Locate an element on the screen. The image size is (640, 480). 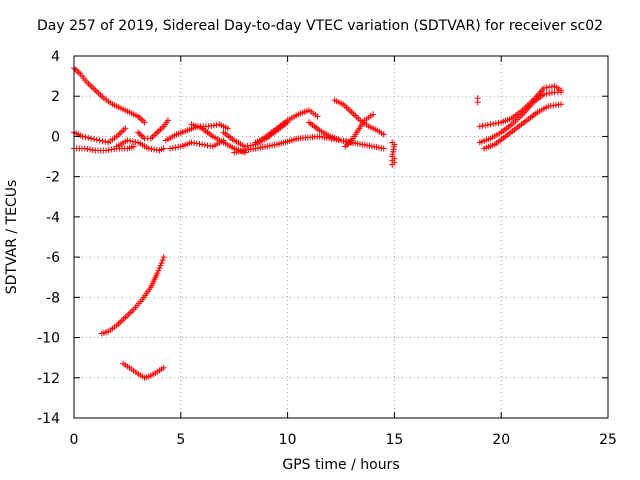
series-arc-decay-high is located at coordinates (109, 95).